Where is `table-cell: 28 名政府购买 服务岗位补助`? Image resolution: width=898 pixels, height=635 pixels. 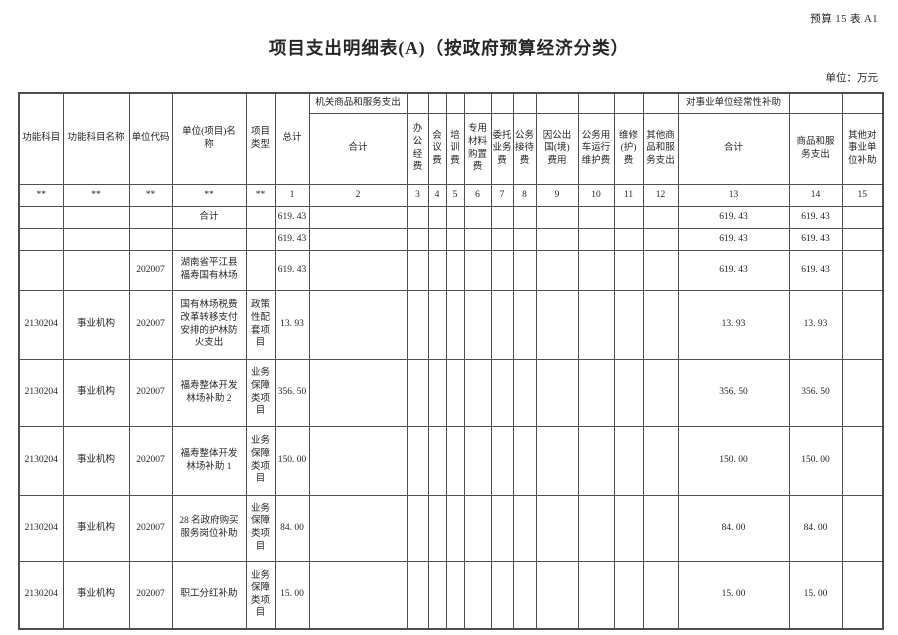 table-cell: 28 名政府购买 服务岗位补助 is located at coordinates (209, 528).